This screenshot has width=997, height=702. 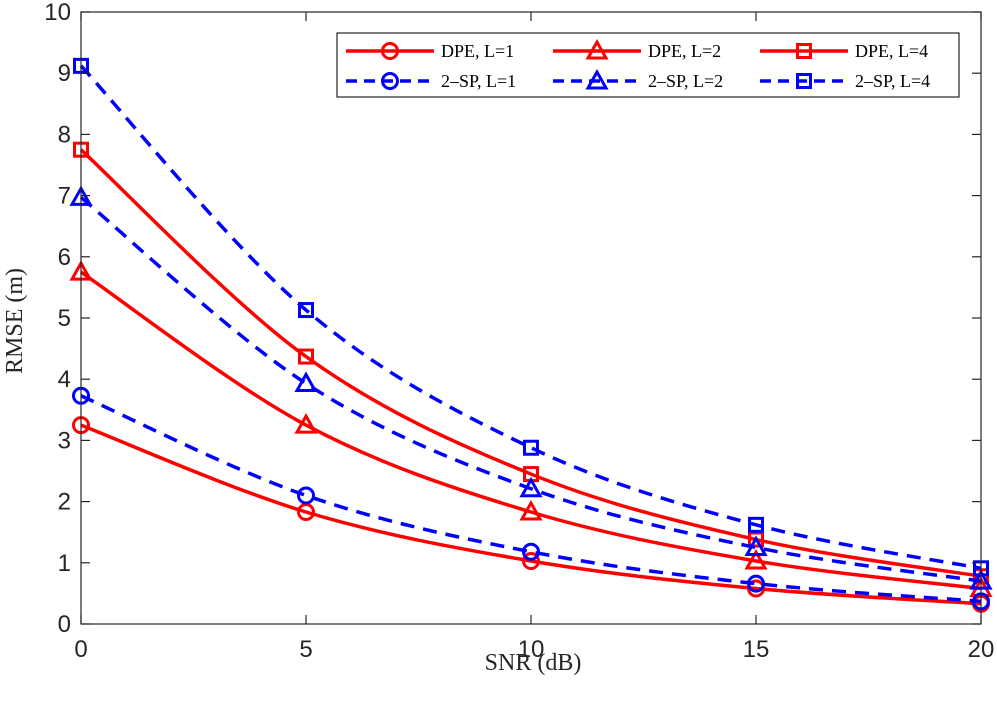 I want to click on y-tick-label-3: 3, so click(x=64, y=440).